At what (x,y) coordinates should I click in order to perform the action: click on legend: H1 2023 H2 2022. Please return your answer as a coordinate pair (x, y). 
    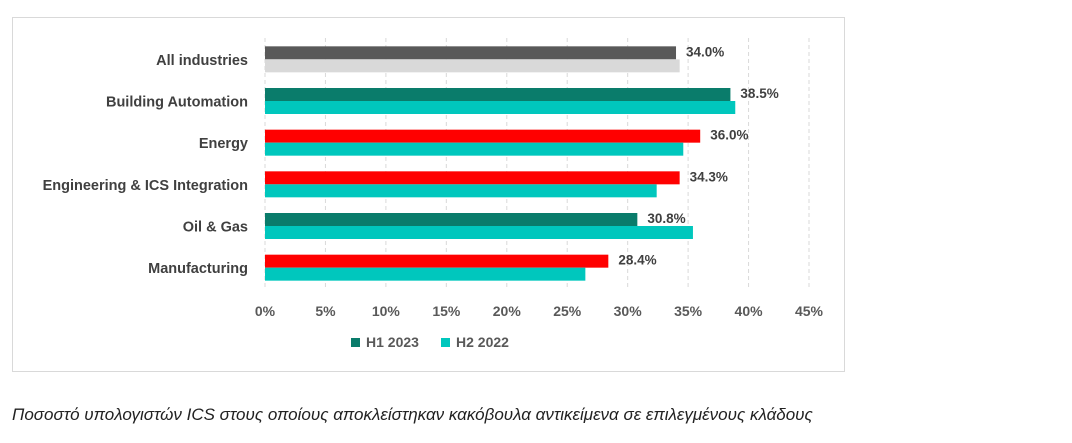
    Looking at the image, I should click on (430, 342).